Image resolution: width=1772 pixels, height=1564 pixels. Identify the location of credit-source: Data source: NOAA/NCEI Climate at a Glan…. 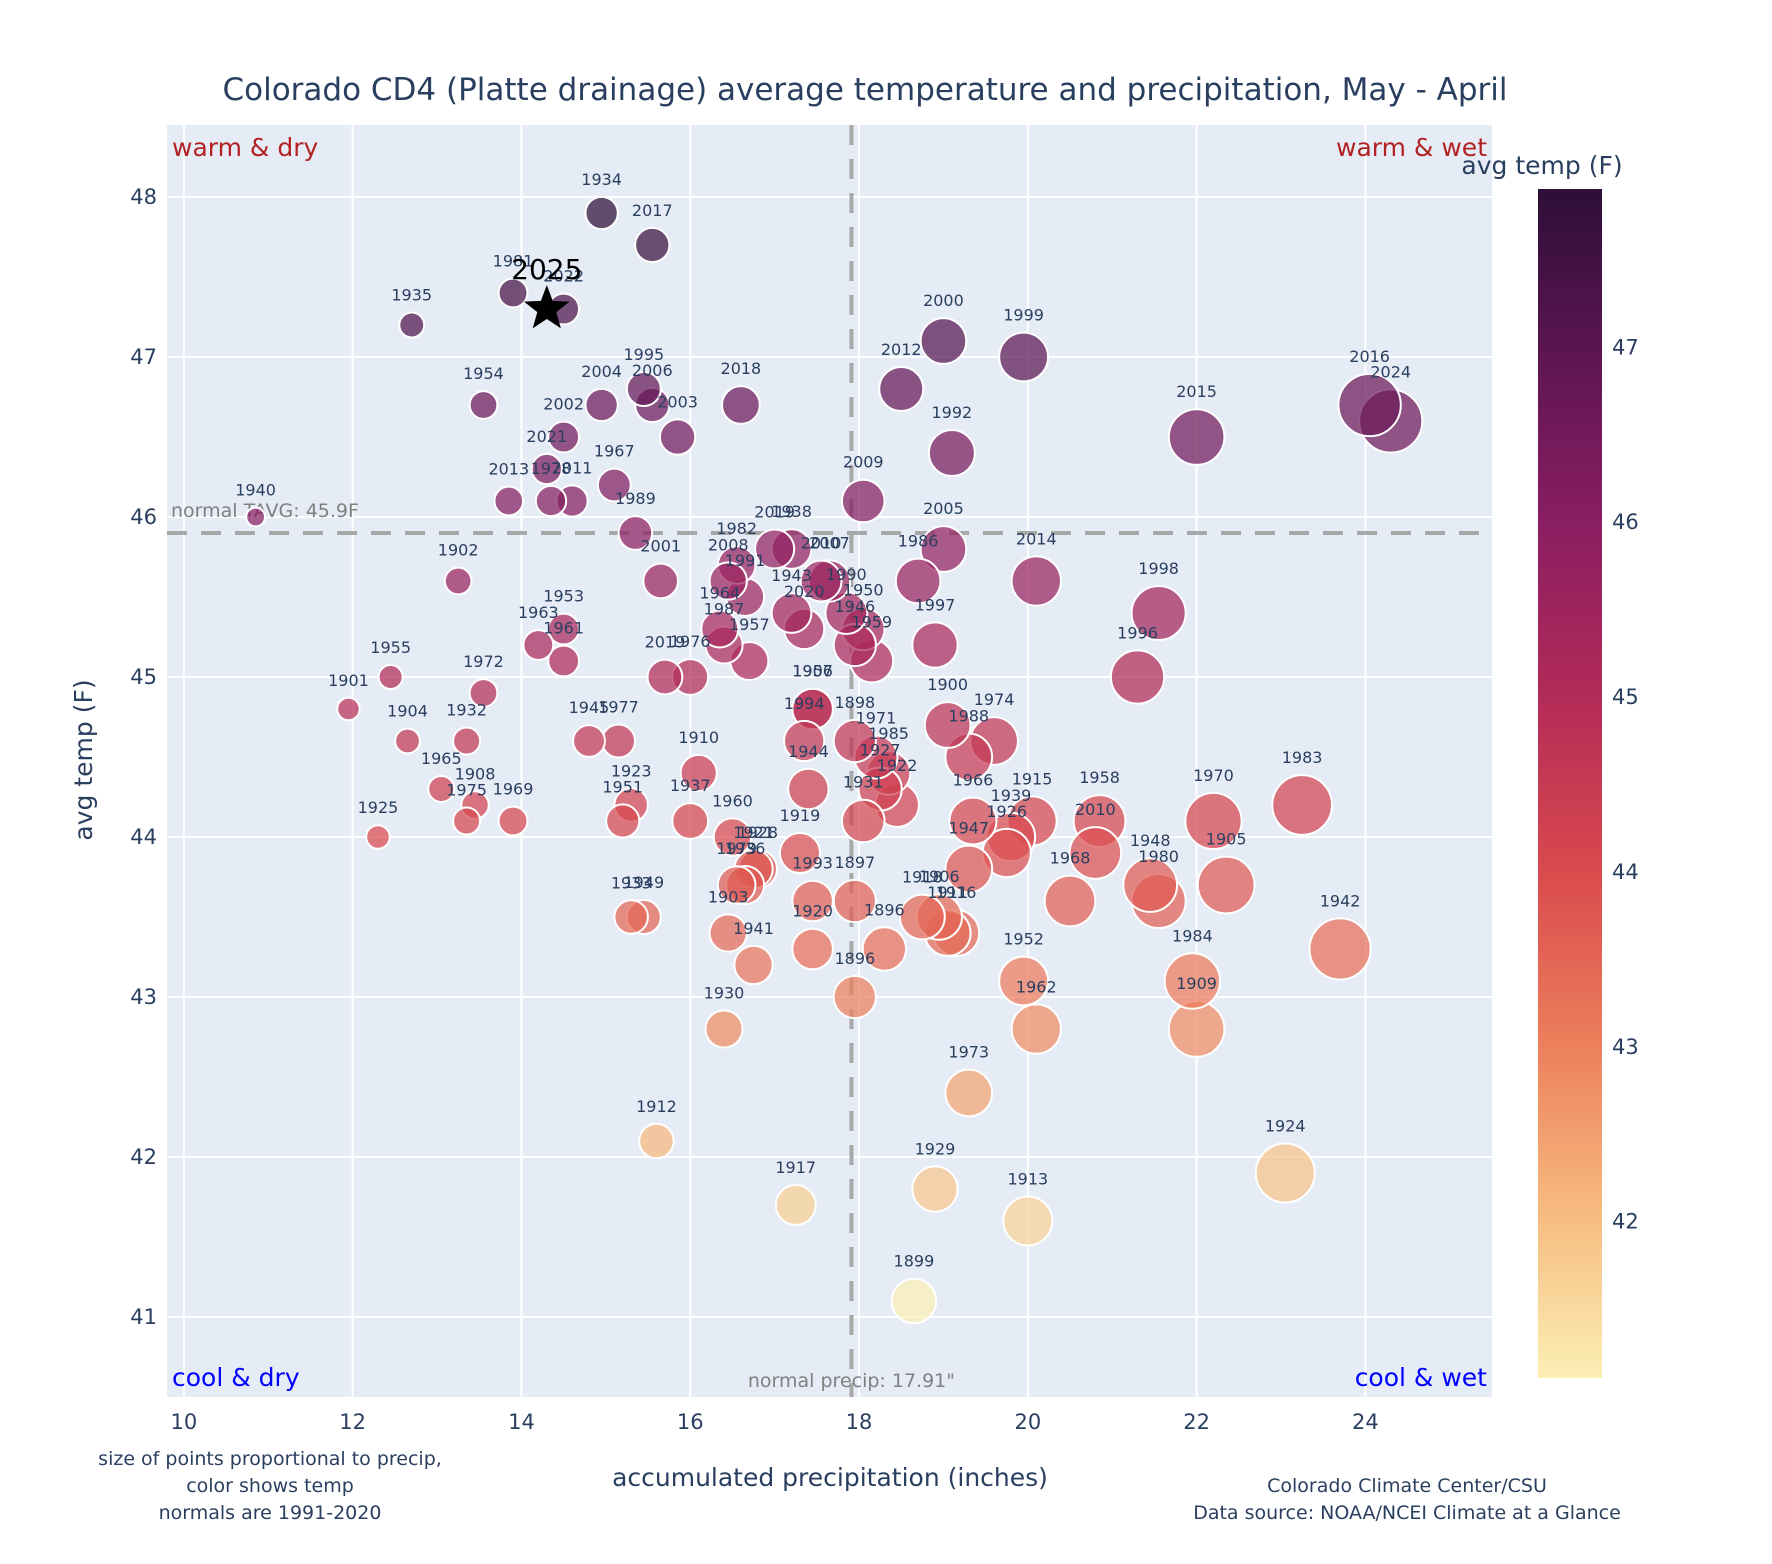
(1407, 1513).